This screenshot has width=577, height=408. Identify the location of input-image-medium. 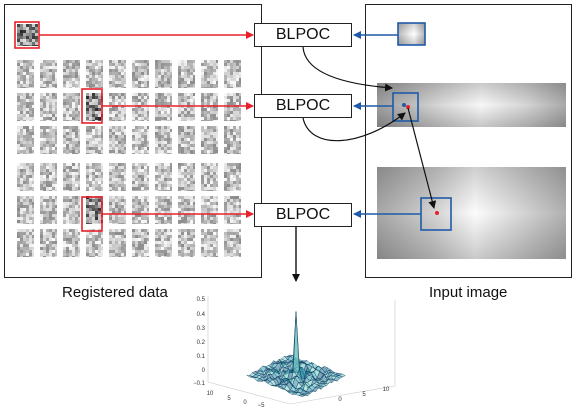
(471, 105).